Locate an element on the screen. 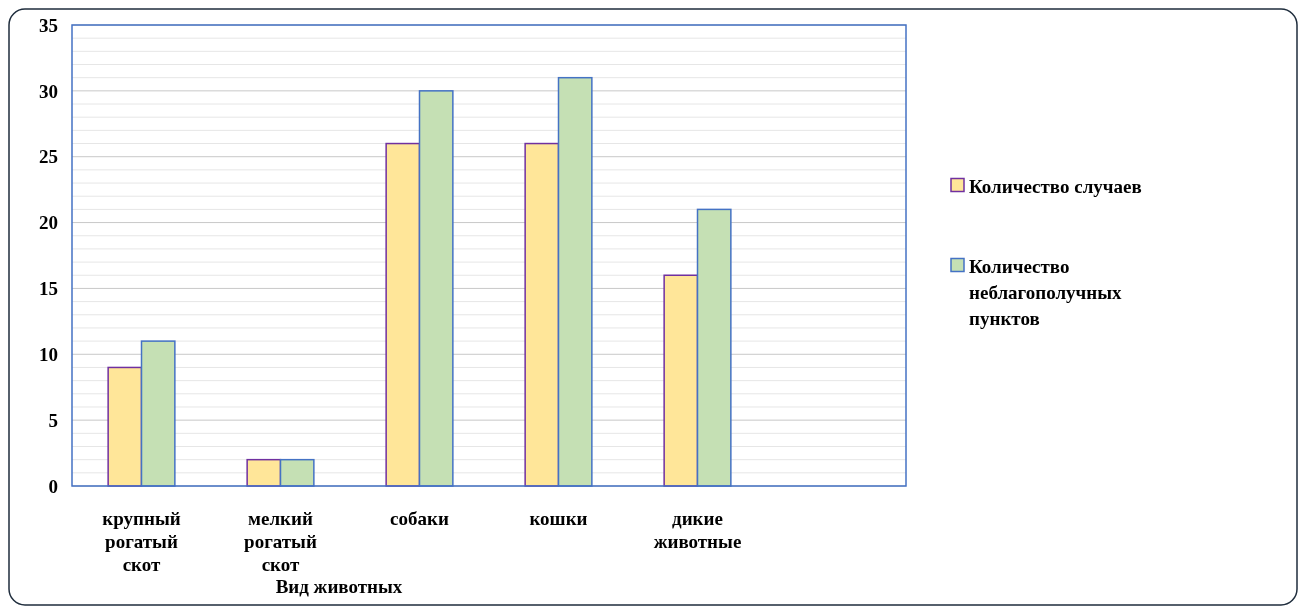 The height and width of the screenshot is (614, 1305). x-tick-label: собаки is located at coordinates (419, 518).